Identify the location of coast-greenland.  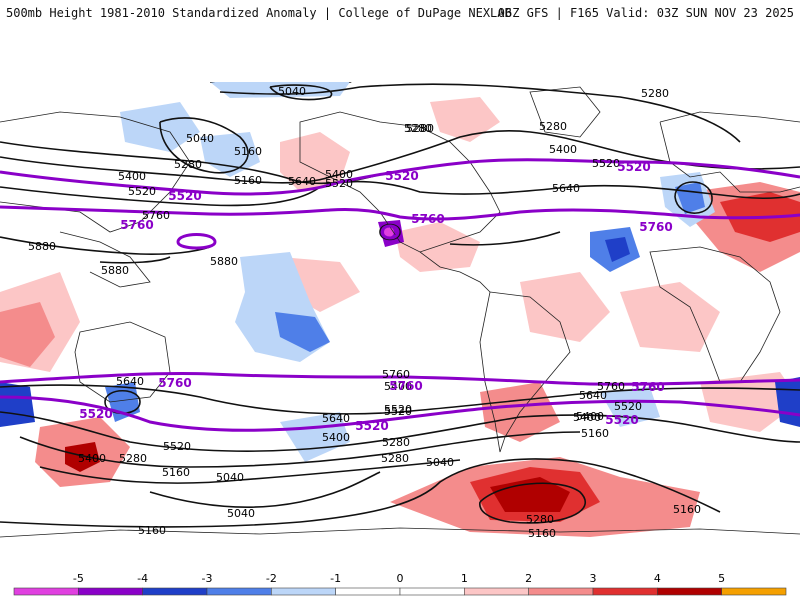
(565, 112).